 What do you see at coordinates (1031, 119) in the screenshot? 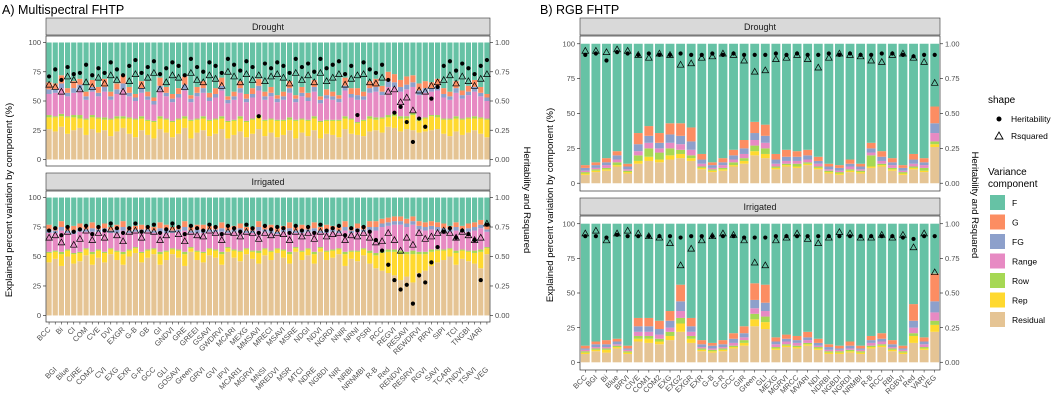
I see `legend-heritability-label: Heritability` at bounding box center [1031, 119].